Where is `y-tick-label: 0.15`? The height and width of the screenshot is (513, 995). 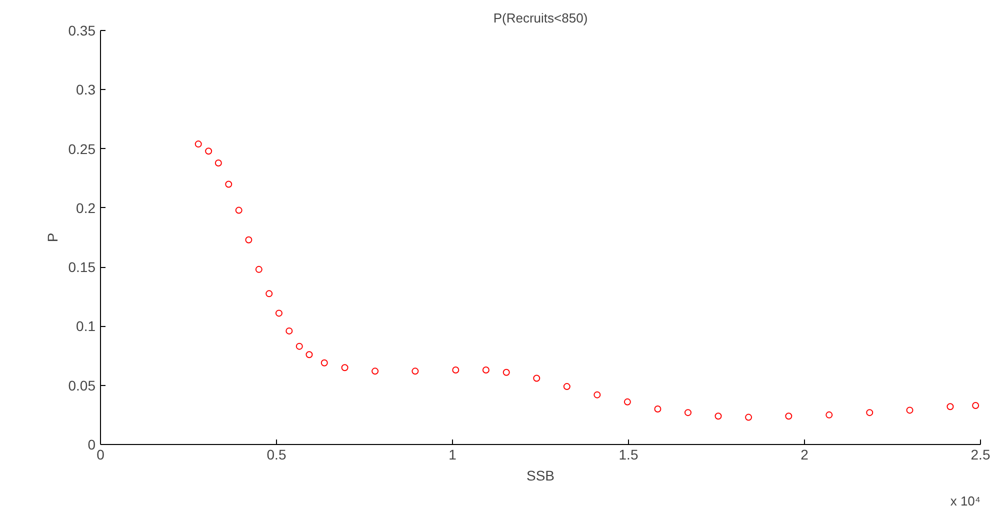
y-tick-label: 0.15 is located at coordinates (82, 267).